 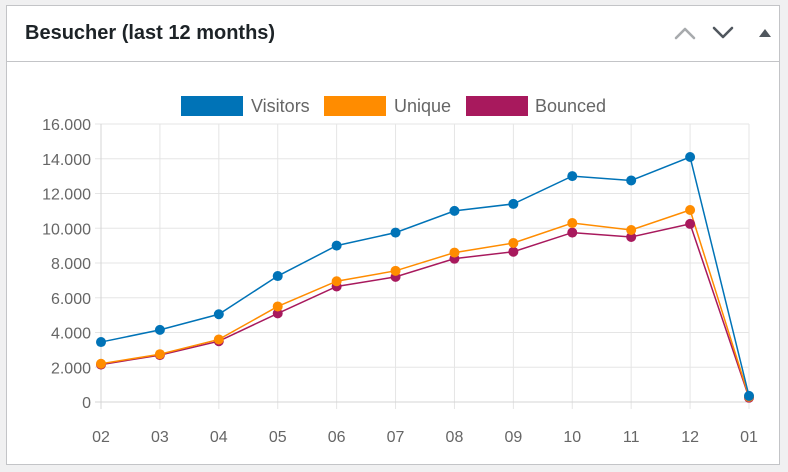 I want to click on move-down-button, so click(x=723, y=33).